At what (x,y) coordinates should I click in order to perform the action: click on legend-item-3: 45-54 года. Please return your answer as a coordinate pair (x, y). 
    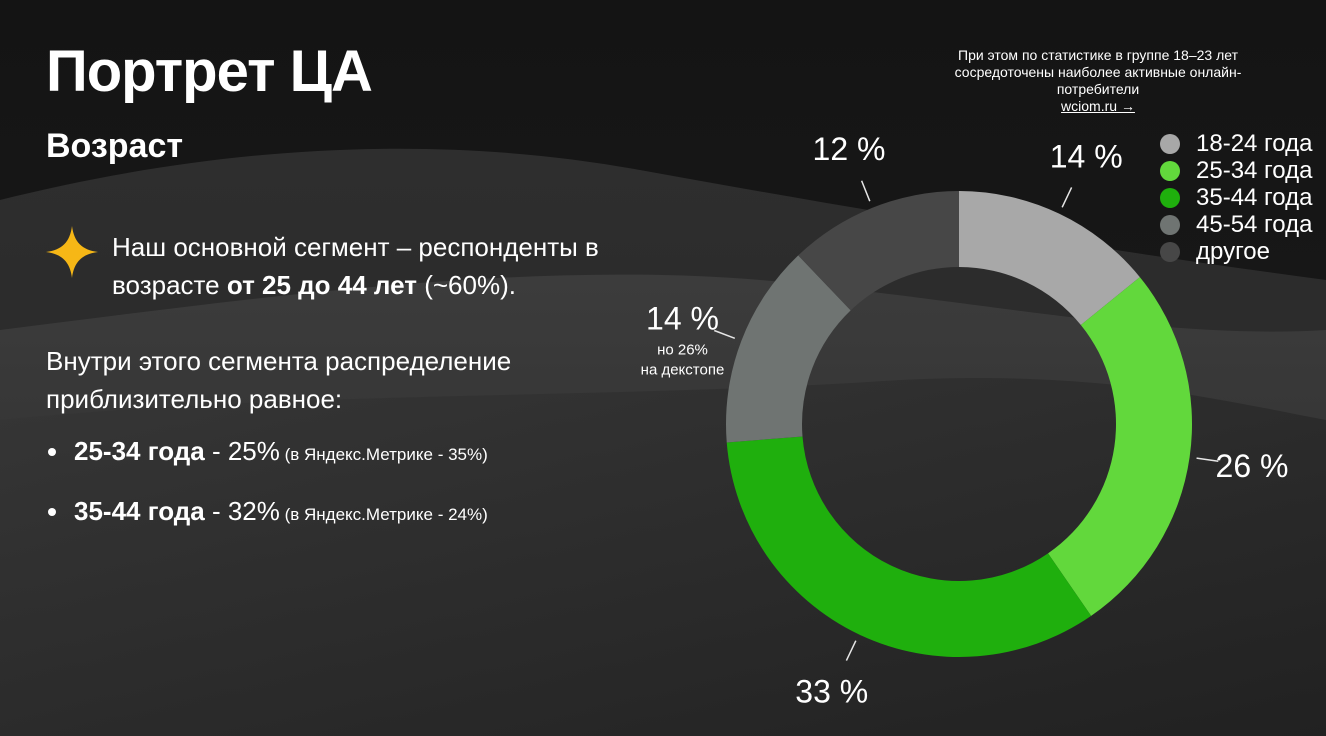
    Looking at the image, I should click on (1236, 224).